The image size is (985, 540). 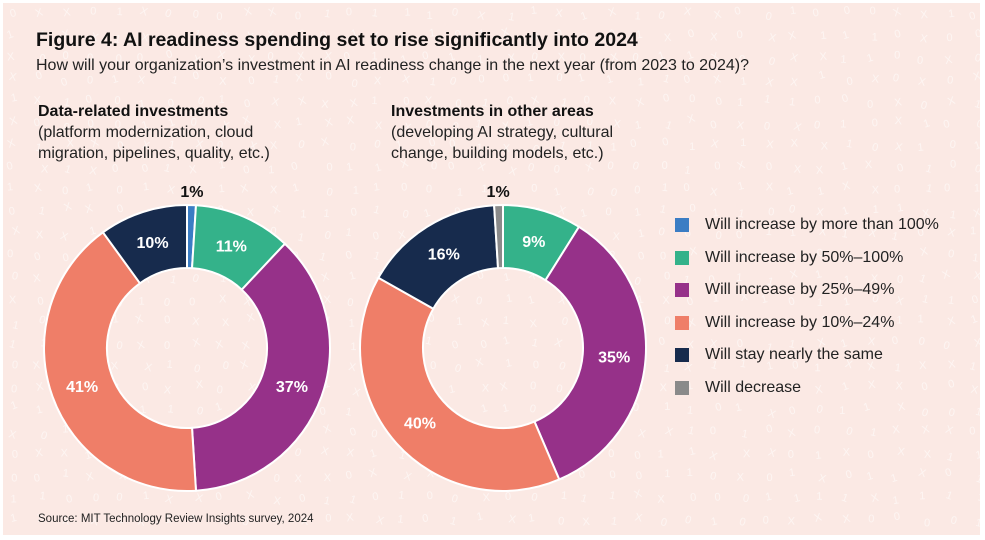 What do you see at coordinates (794, 355) in the screenshot?
I see `legend-label: Will stay nearly the same` at bounding box center [794, 355].